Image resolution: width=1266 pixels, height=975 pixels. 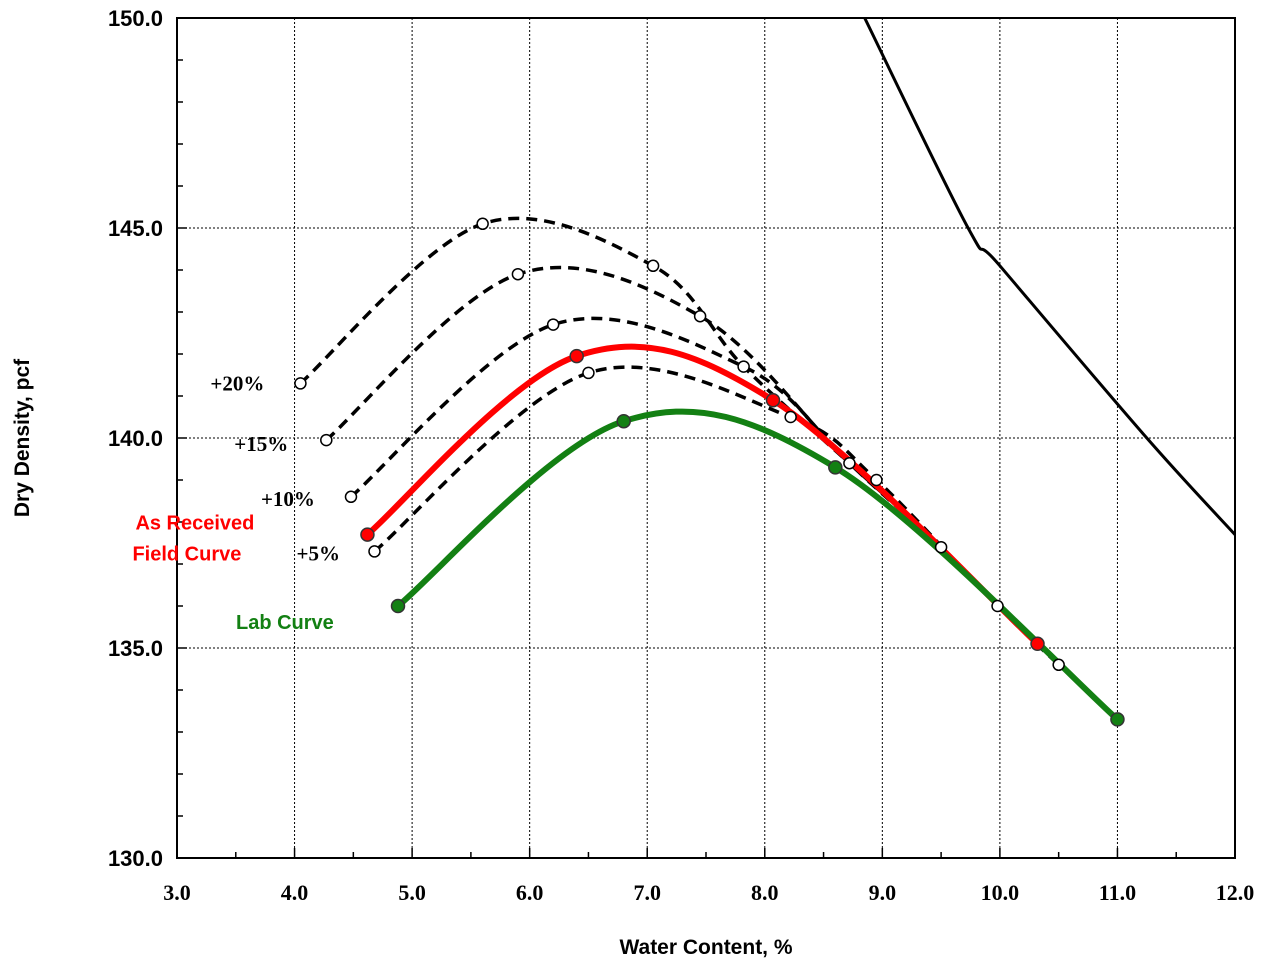 What do you see at coordinates (285, 623) in the screenshot?
I see `annotation-lab-curve: Lab Curve` at bounding box center [285, 623].